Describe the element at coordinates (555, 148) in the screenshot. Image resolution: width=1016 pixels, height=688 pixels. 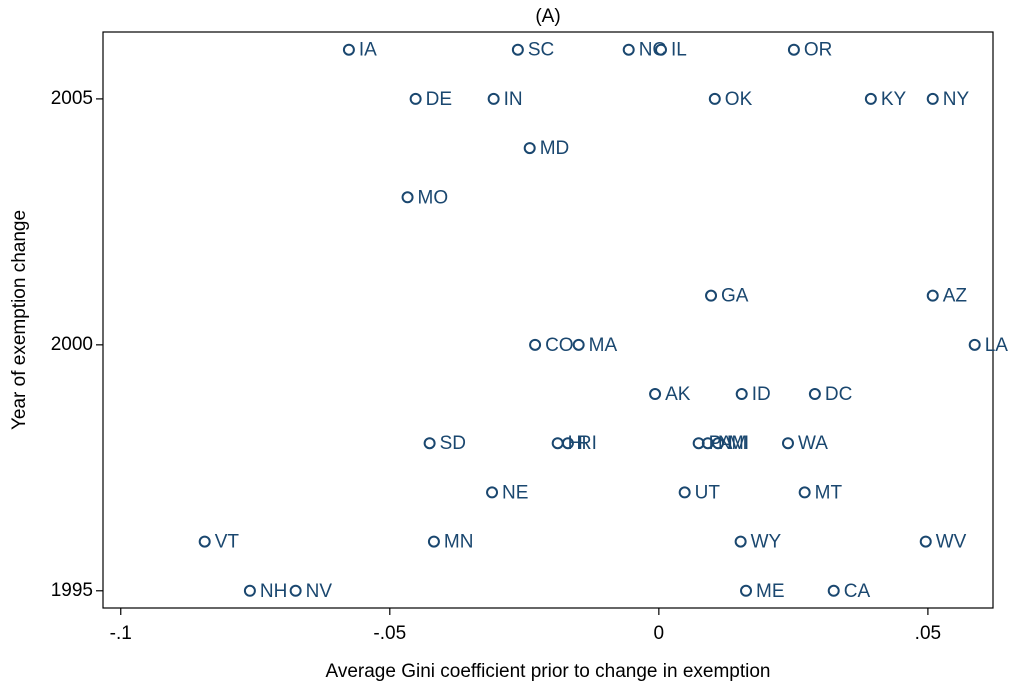
I see `point-label: MD` at that location.